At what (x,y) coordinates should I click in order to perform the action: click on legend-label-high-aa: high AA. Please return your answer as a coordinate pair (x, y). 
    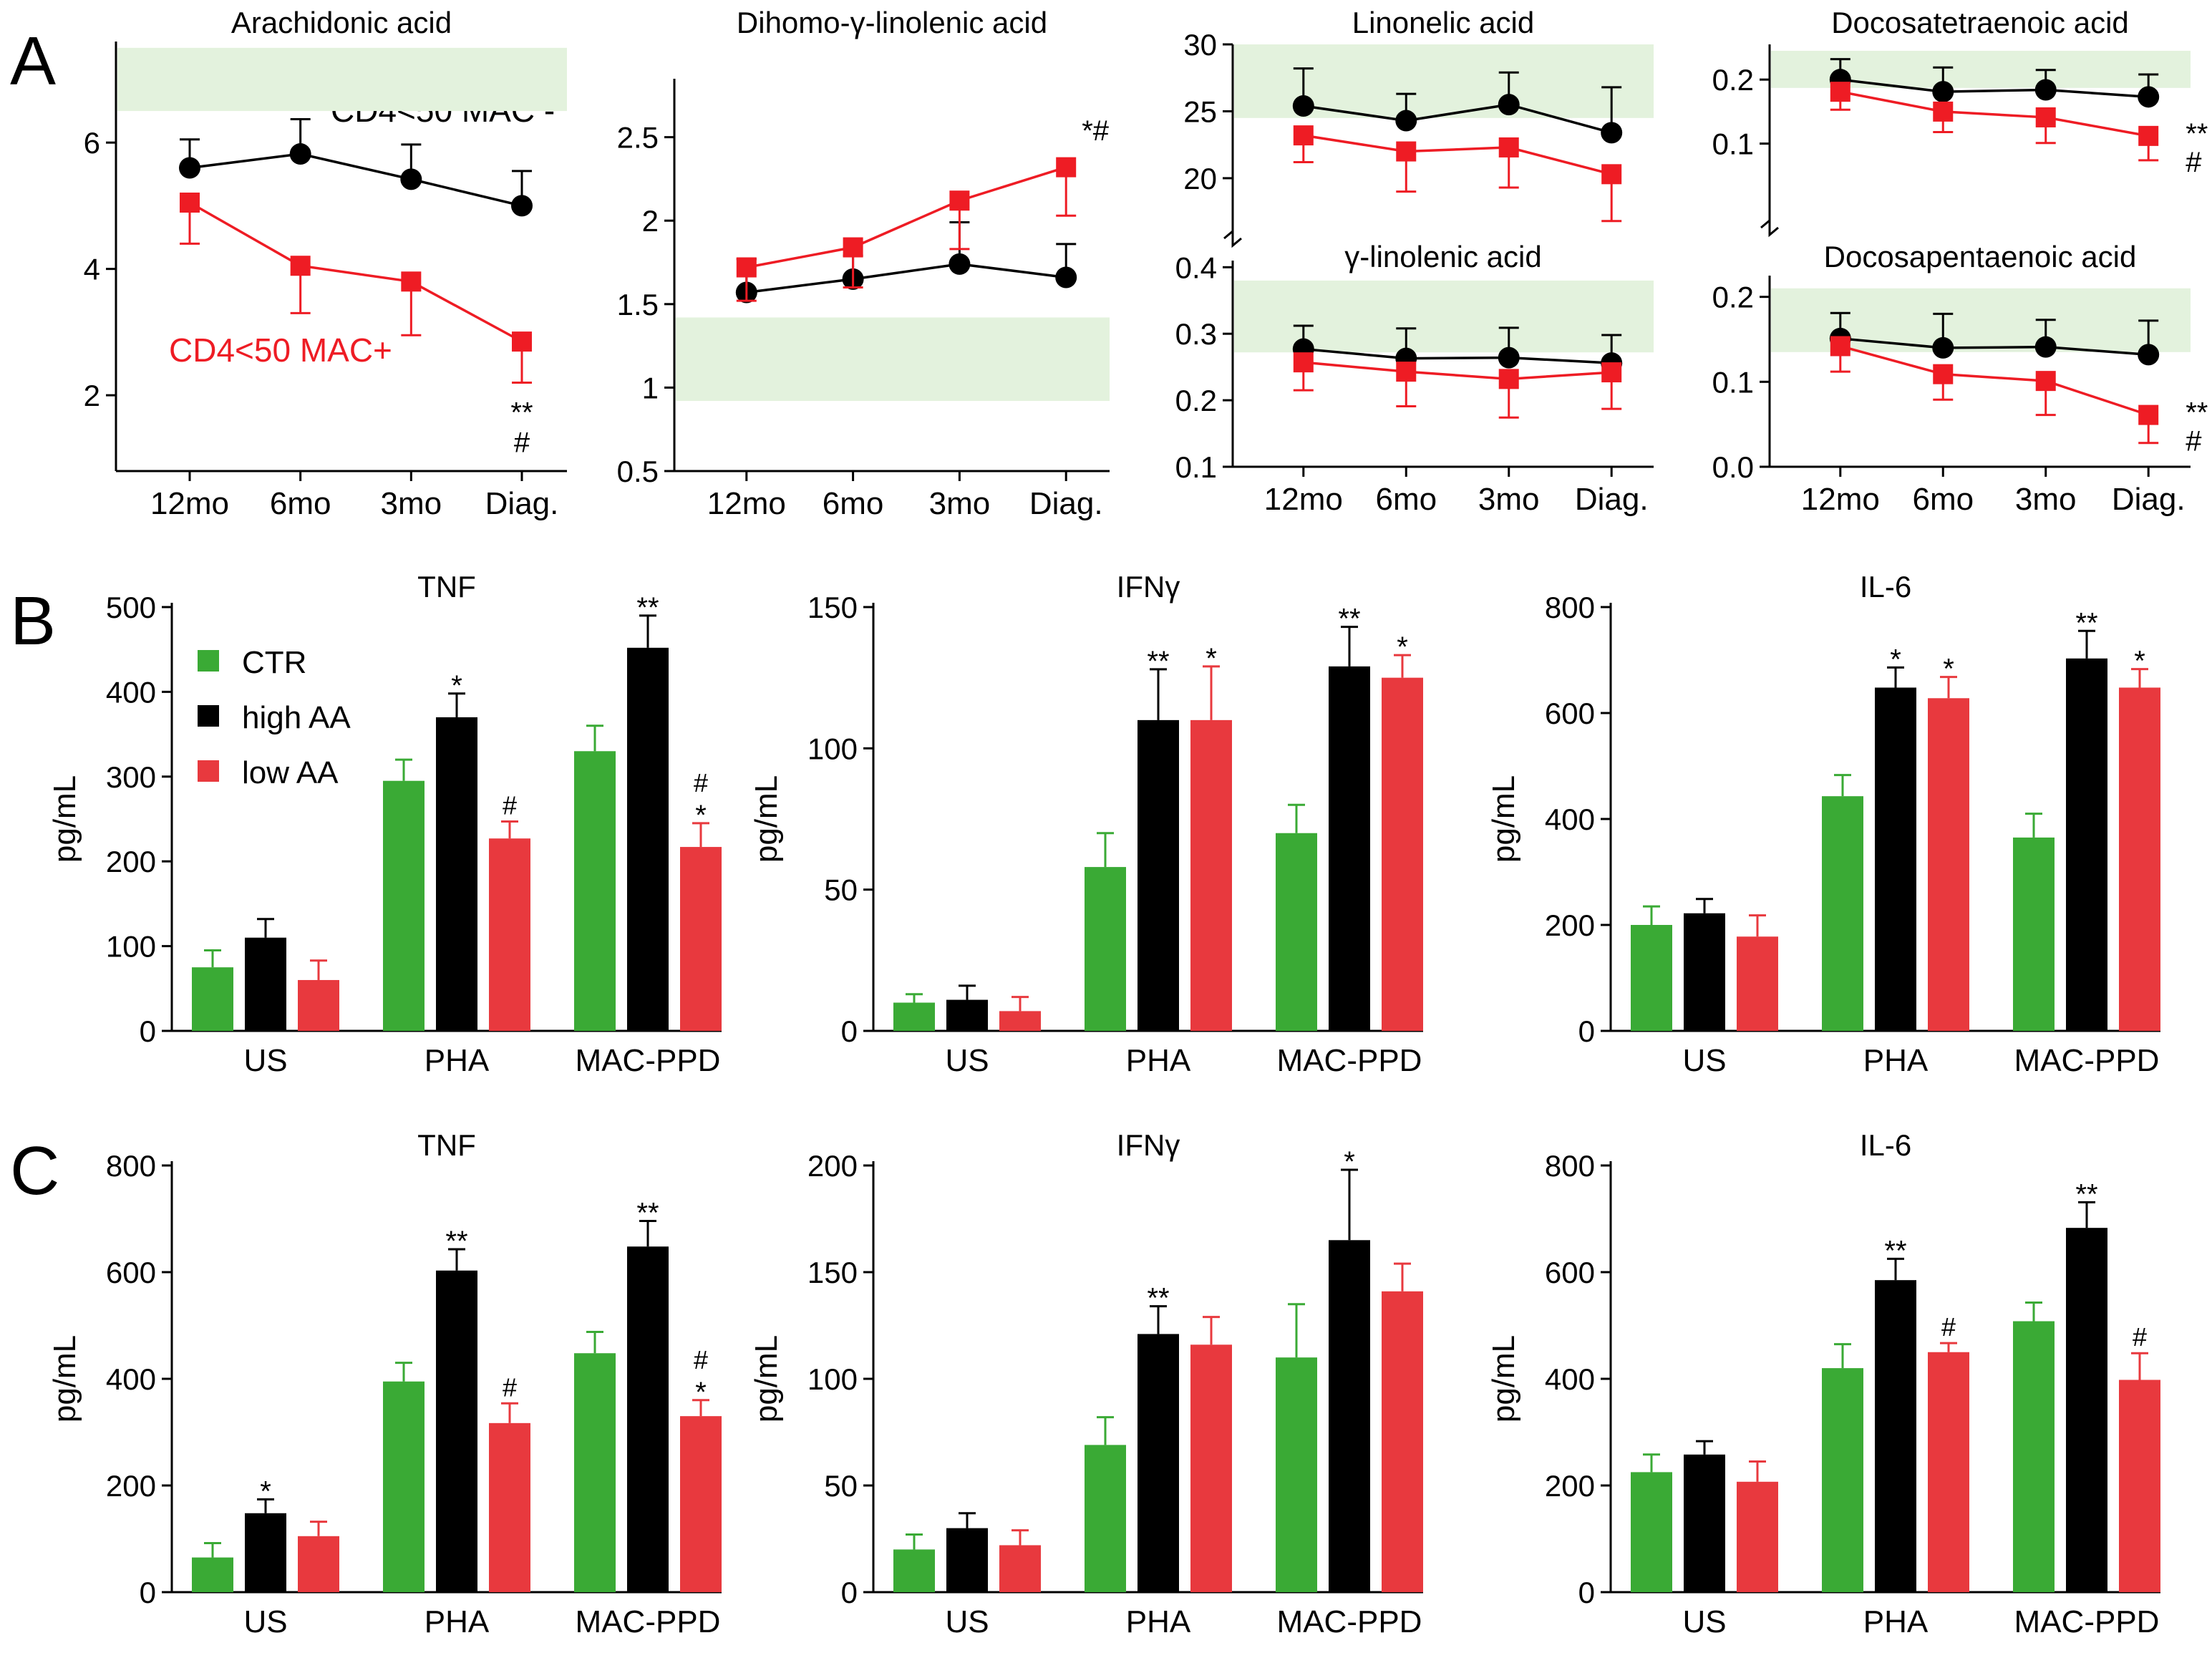
    Looking at the image, I should click on (296, 717).